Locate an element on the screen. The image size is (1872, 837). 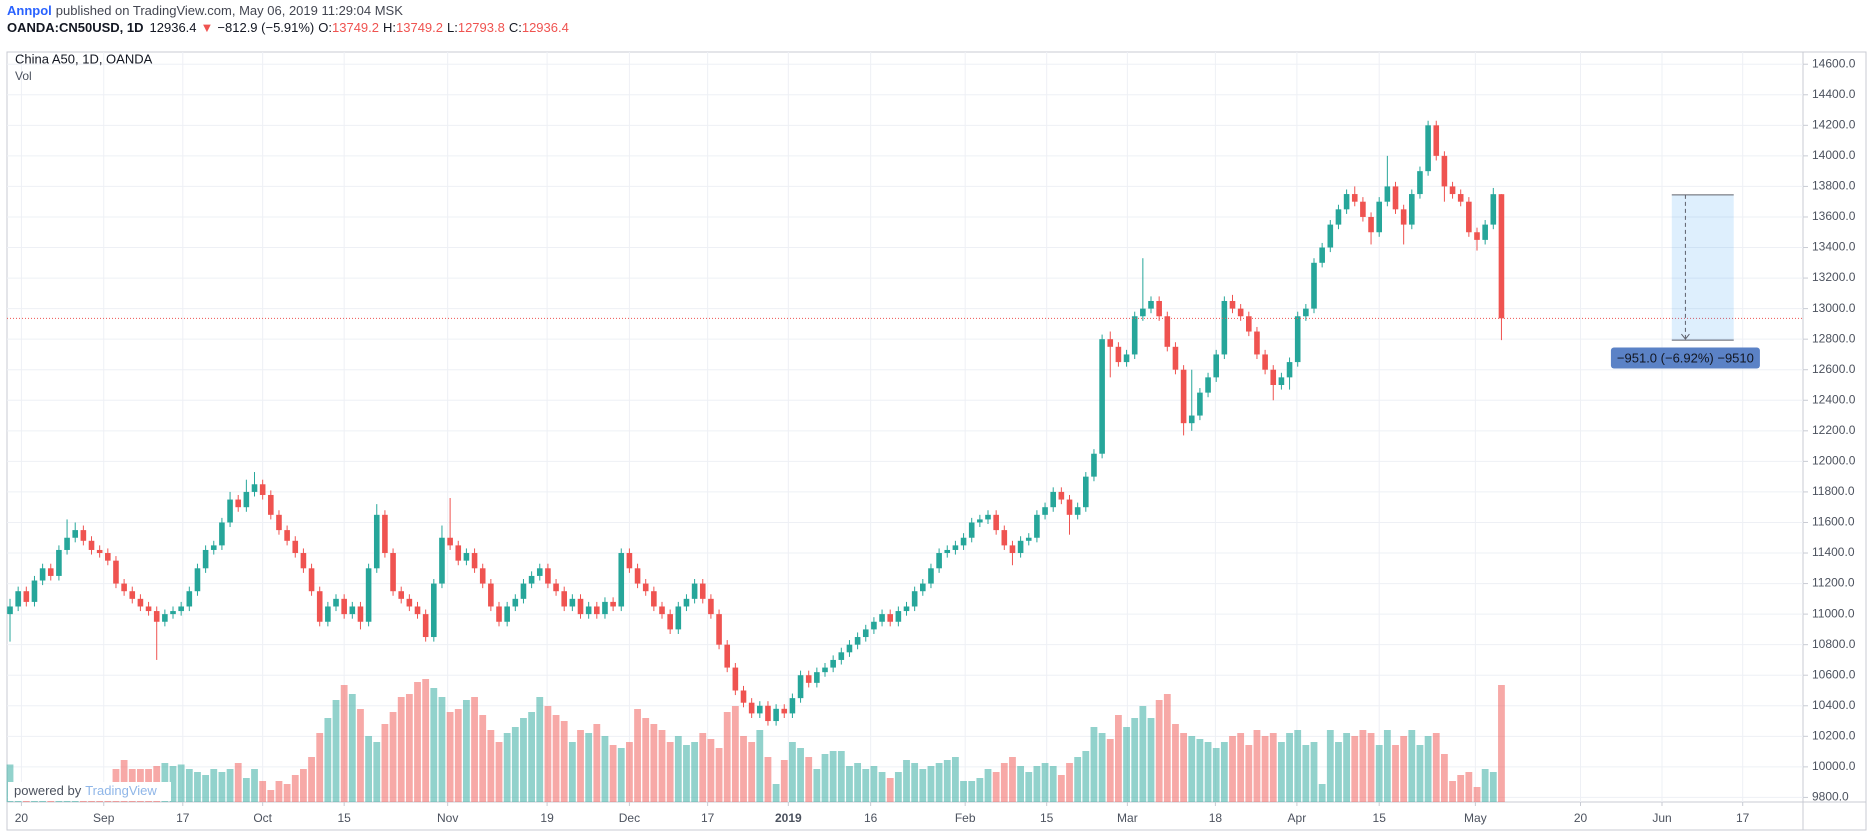
low-label: L: is located at coordinates (452, 27).